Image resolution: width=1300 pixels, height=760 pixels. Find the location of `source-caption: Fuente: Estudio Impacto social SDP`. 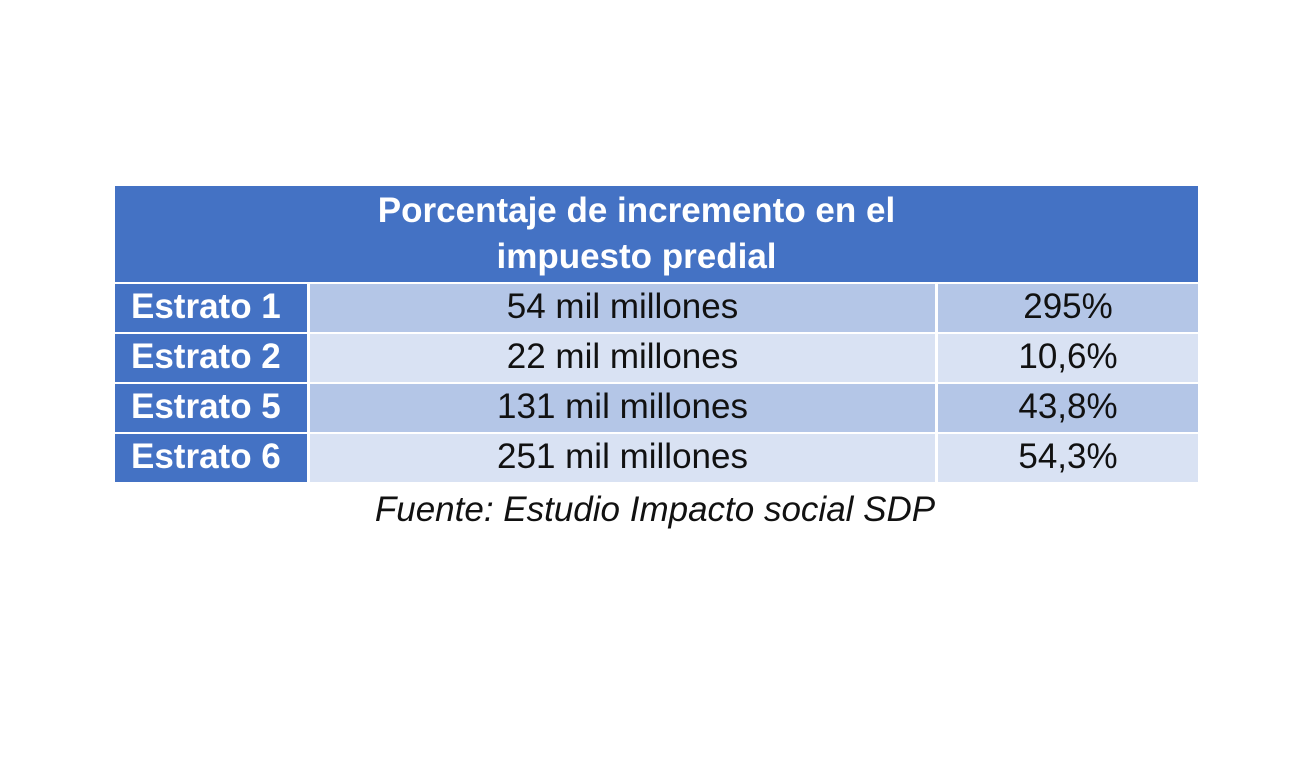

source-caption: Fuente: Estudio Impacto social SDP is located at coordinates (655, 509).